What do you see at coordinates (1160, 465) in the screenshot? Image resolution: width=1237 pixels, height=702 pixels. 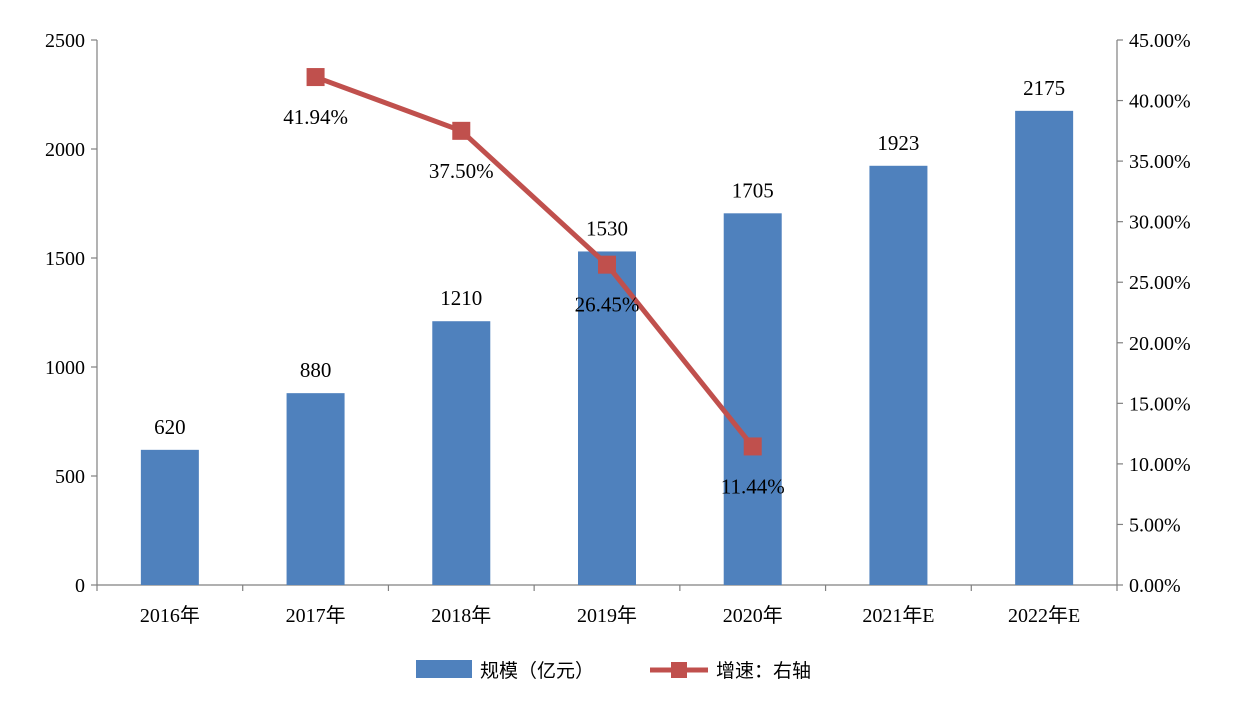 I see `right-tick-label: 10.00%` at bounding box center [1160, 465].